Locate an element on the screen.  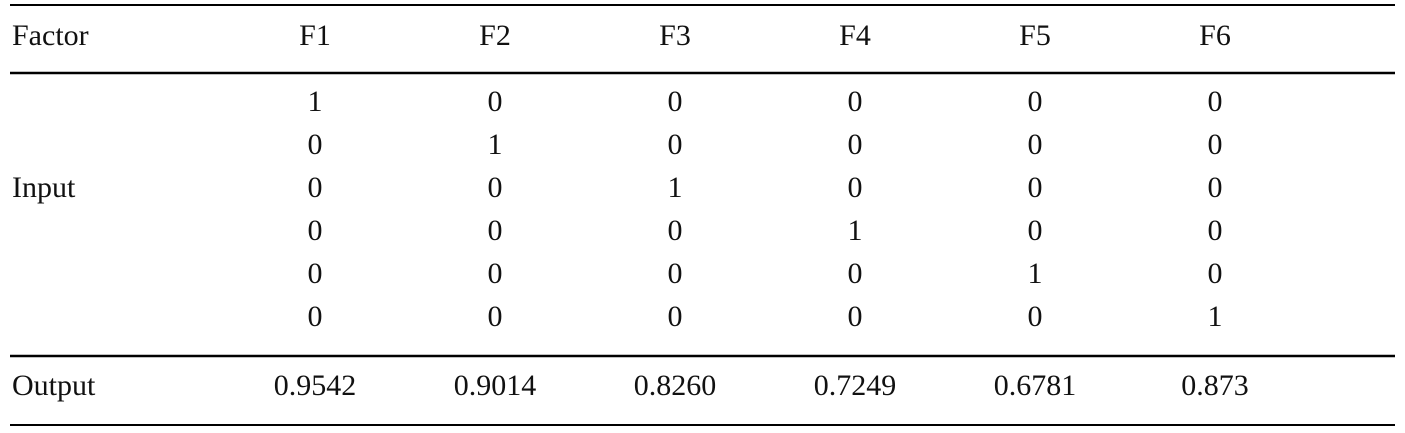
header-cell: F3 is located at coordinates (675, 35).